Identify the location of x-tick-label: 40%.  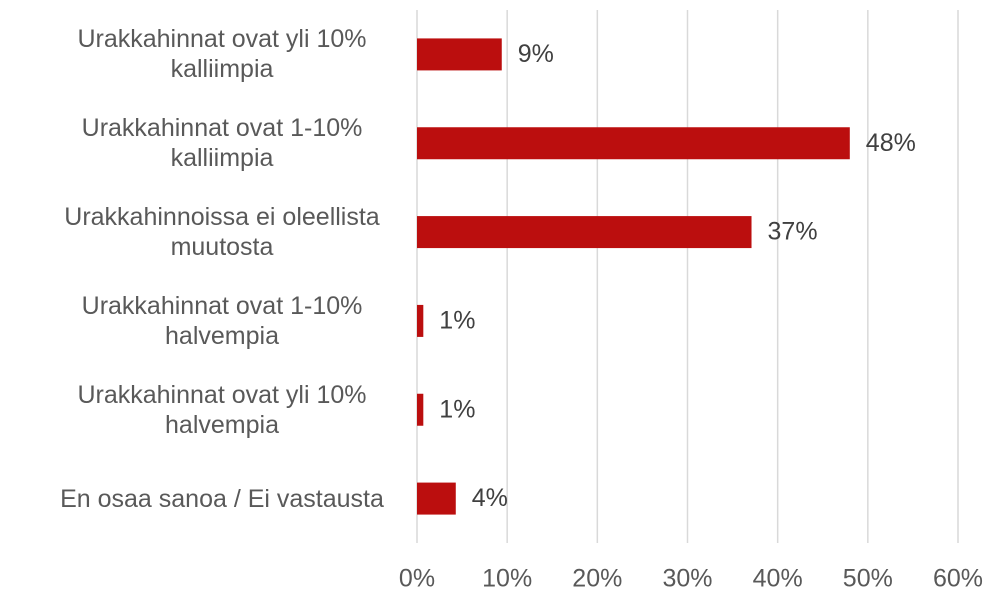
(778, 578).